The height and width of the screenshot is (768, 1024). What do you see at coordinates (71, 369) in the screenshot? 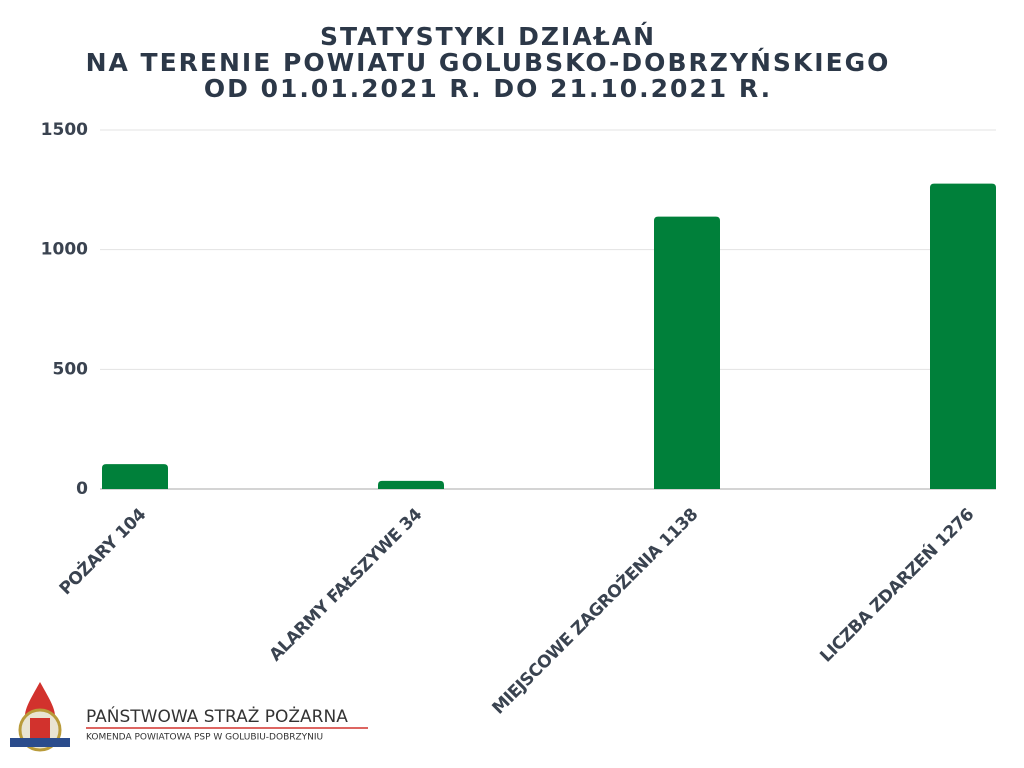
I see `y-tick-label: 500` at bounding box center [71, 369].